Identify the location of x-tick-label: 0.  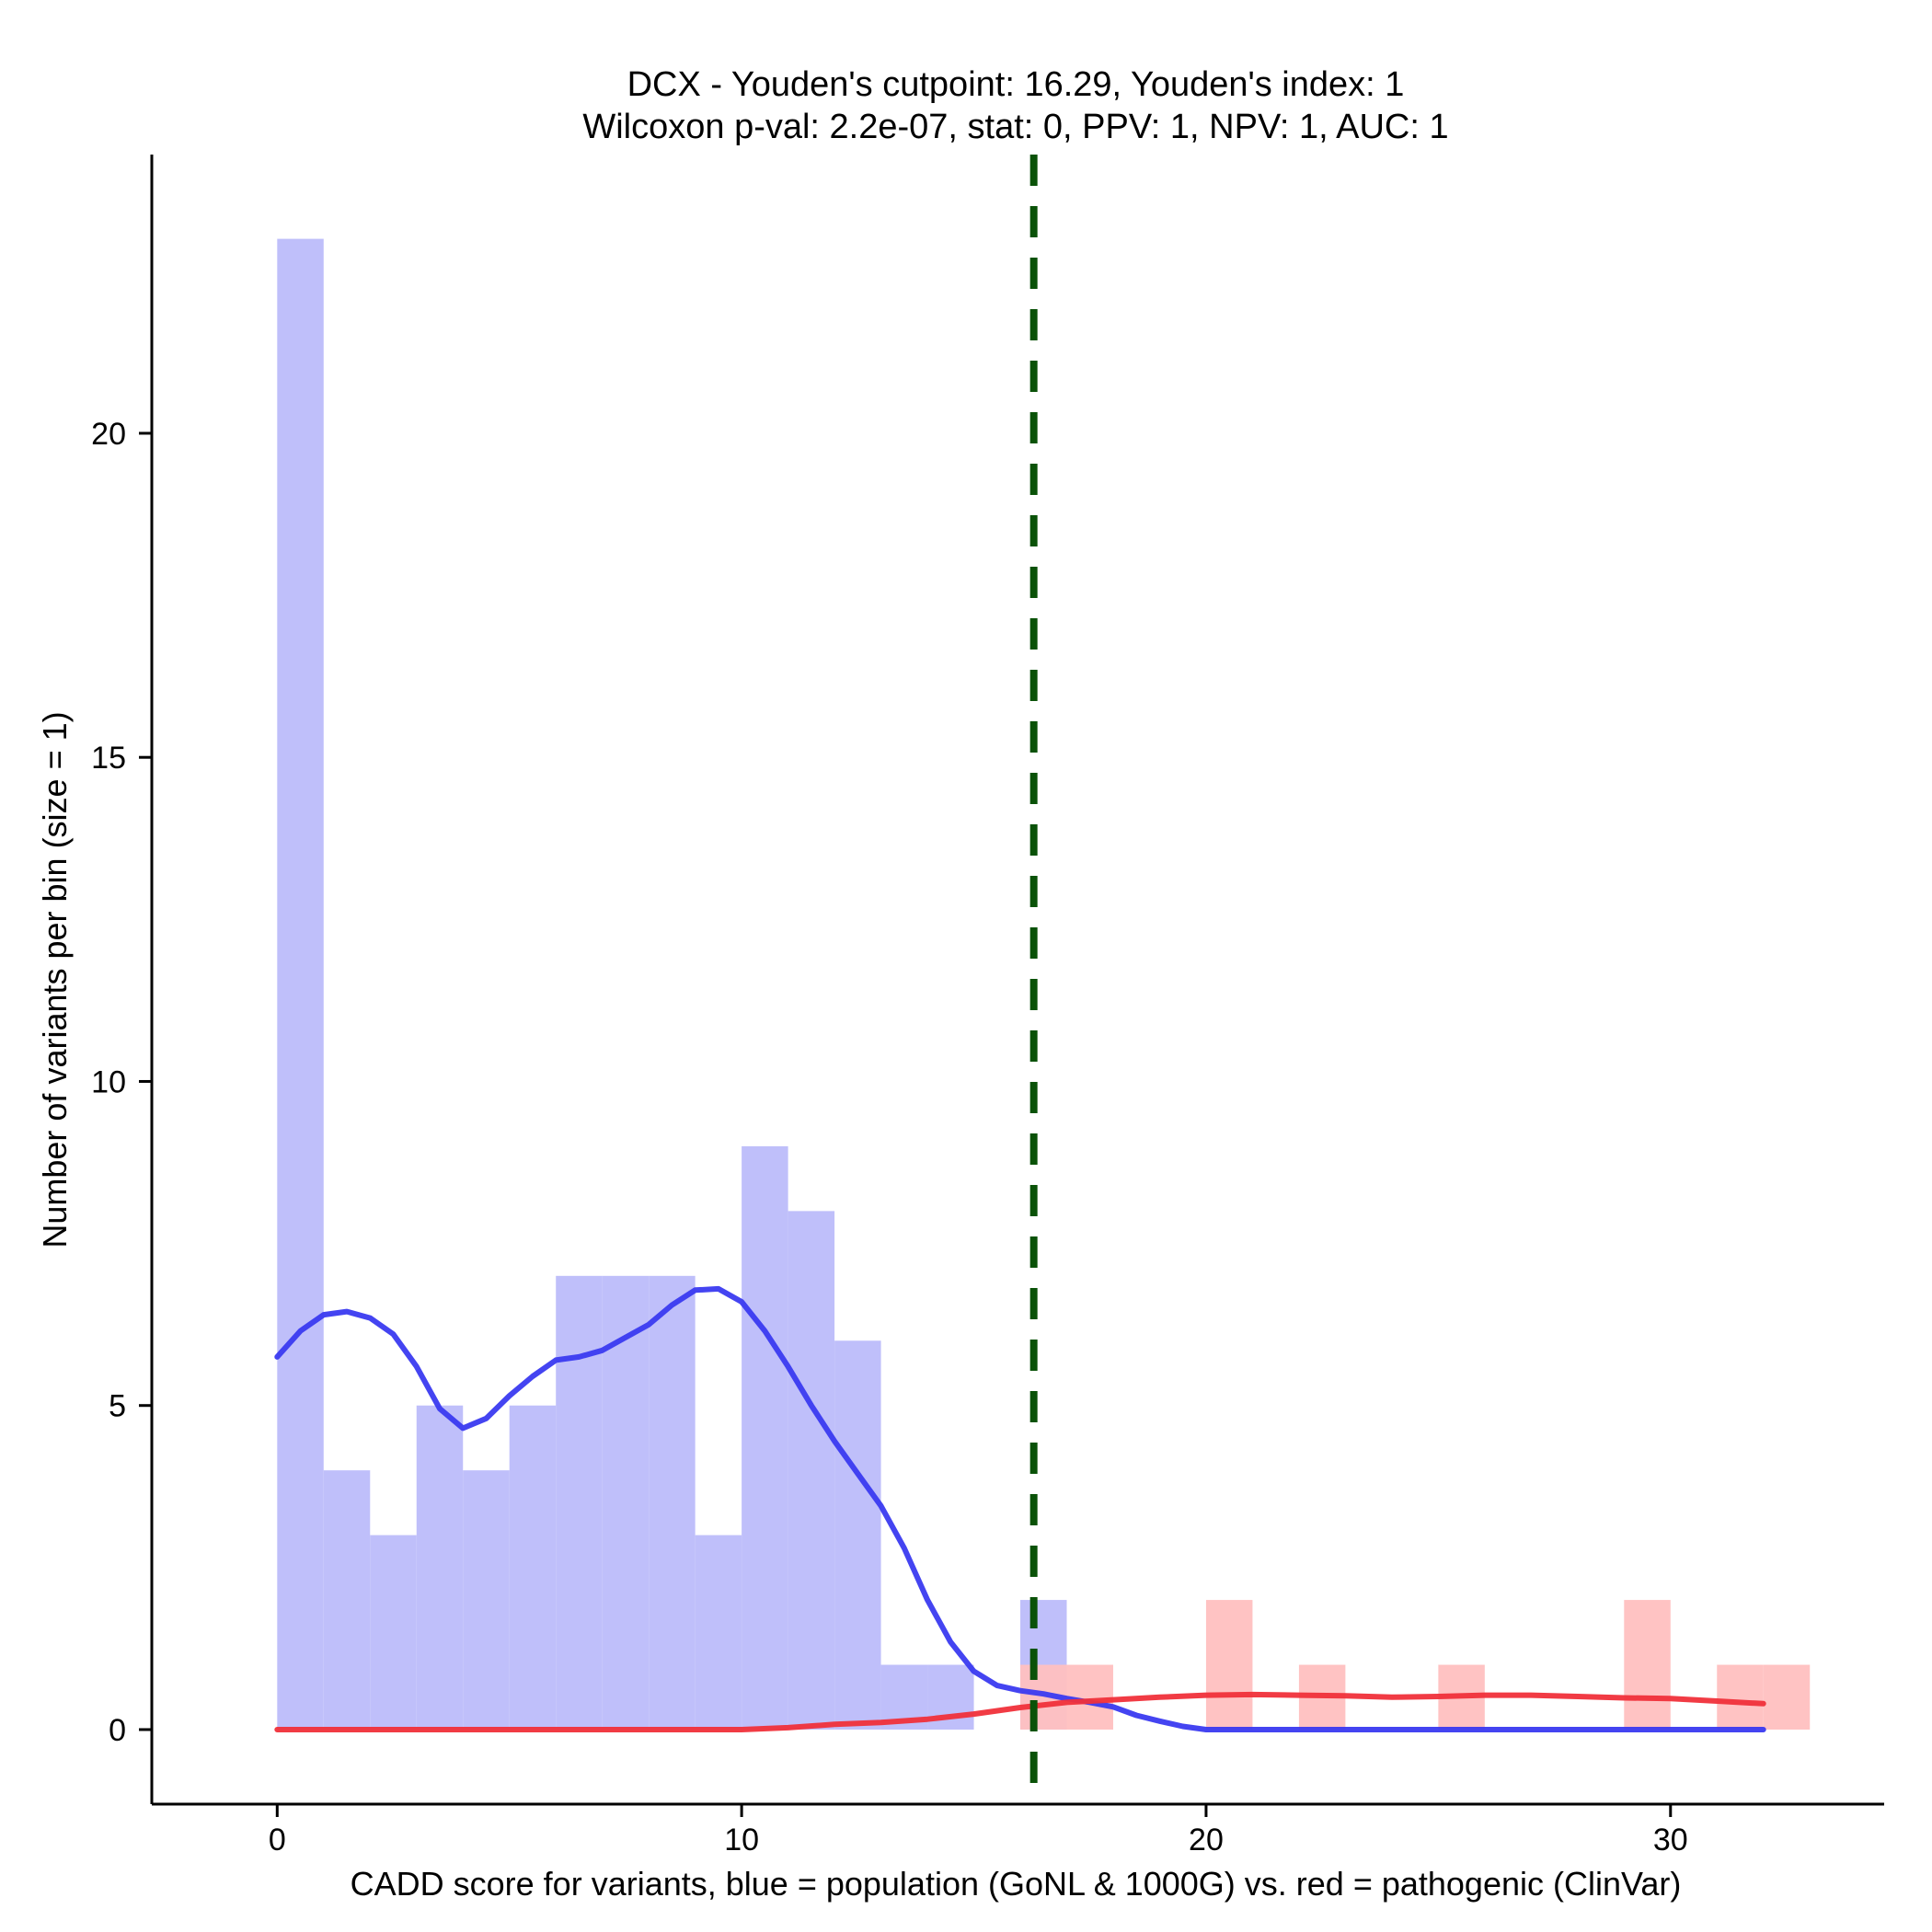
(277, 1840).